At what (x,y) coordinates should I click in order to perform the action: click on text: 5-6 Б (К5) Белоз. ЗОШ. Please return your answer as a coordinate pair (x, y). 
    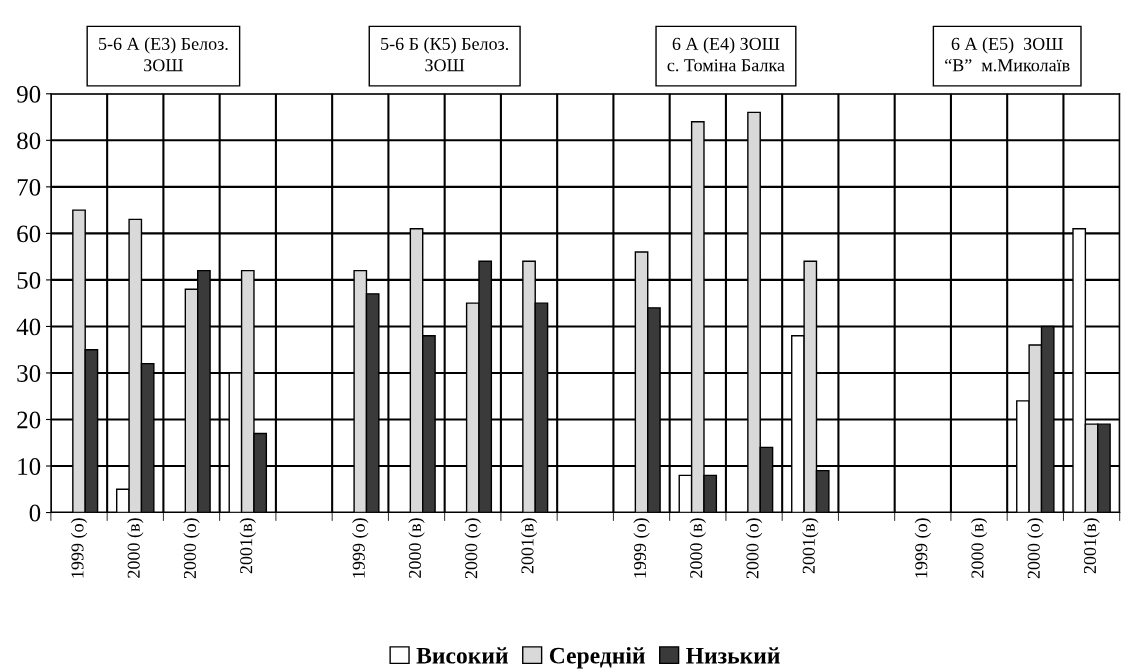
    Looking at the image, I should click on (445, 54).